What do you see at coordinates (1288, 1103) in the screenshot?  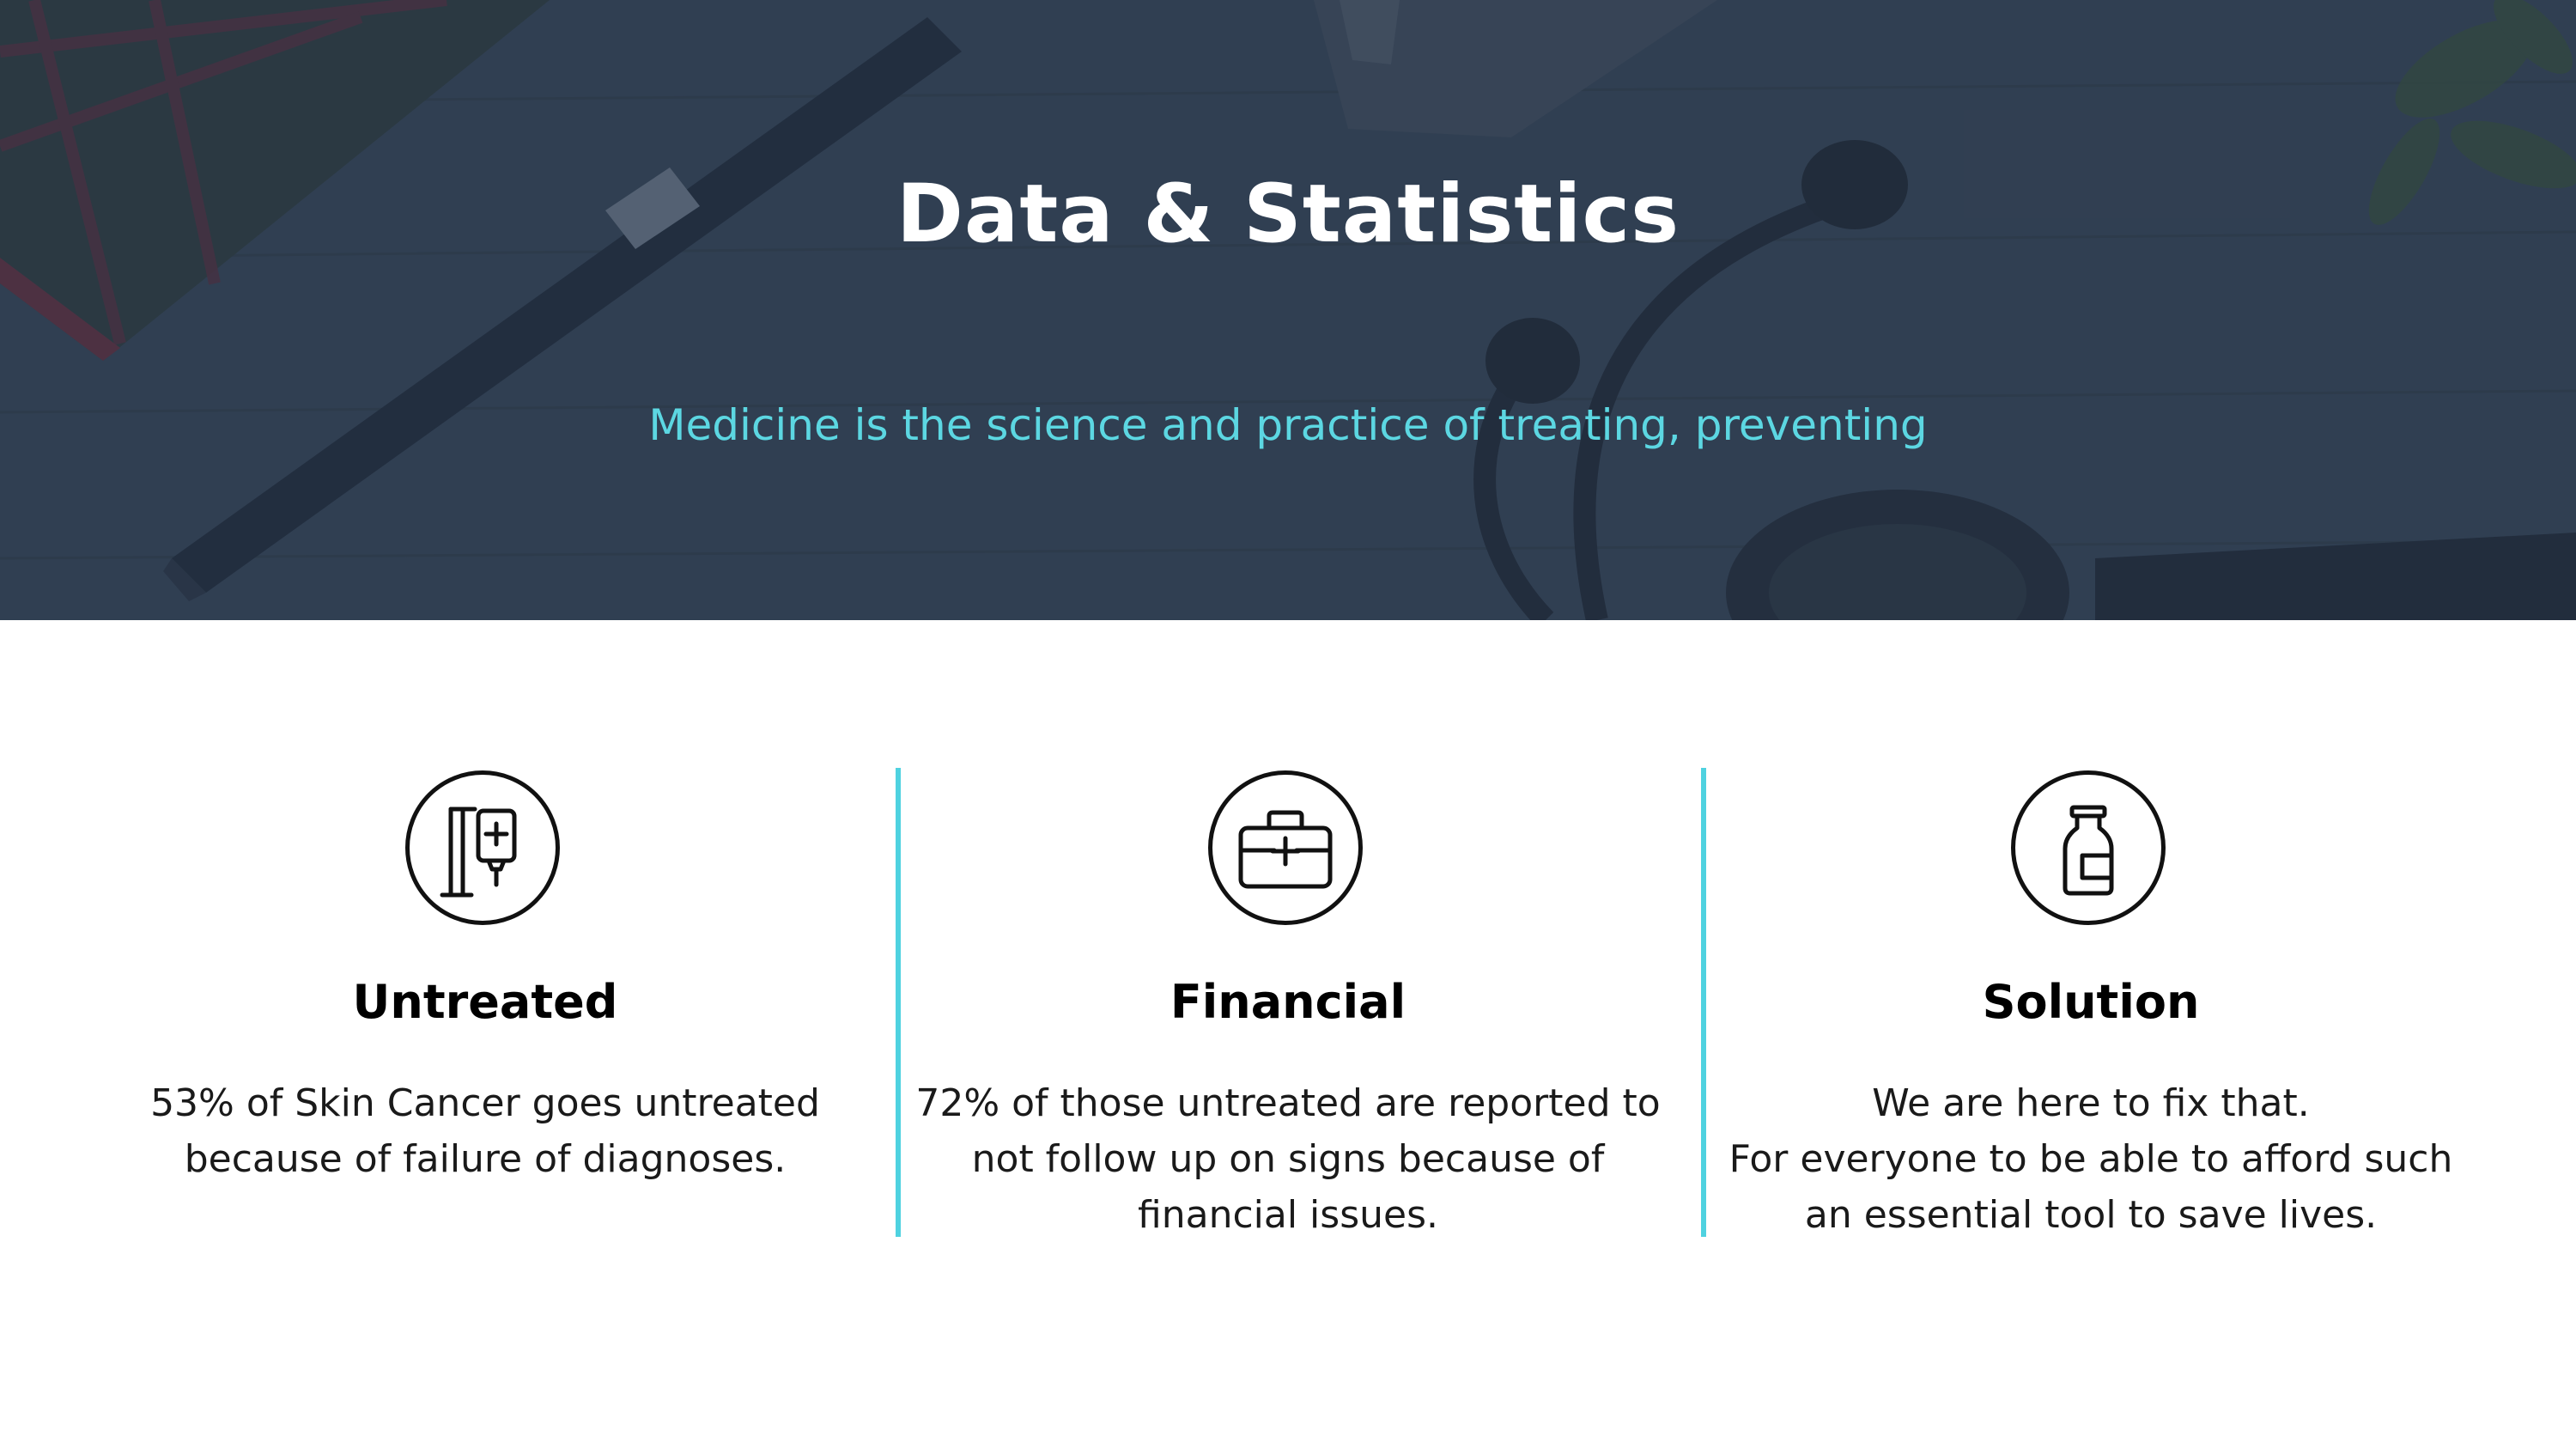 I see `feature-description-line: 72% of those untreated are reported to` at bounding box center [1288, 1103].